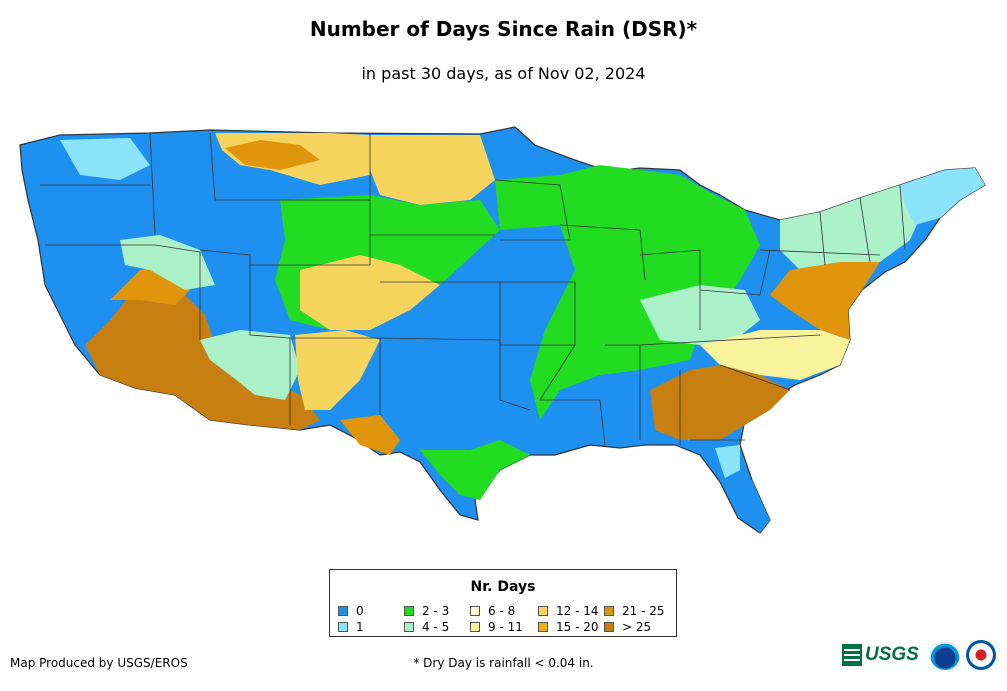  Describe the element at coordinates (105, 159) in the screenshot. I see `region-northwest-cyan` at that location.